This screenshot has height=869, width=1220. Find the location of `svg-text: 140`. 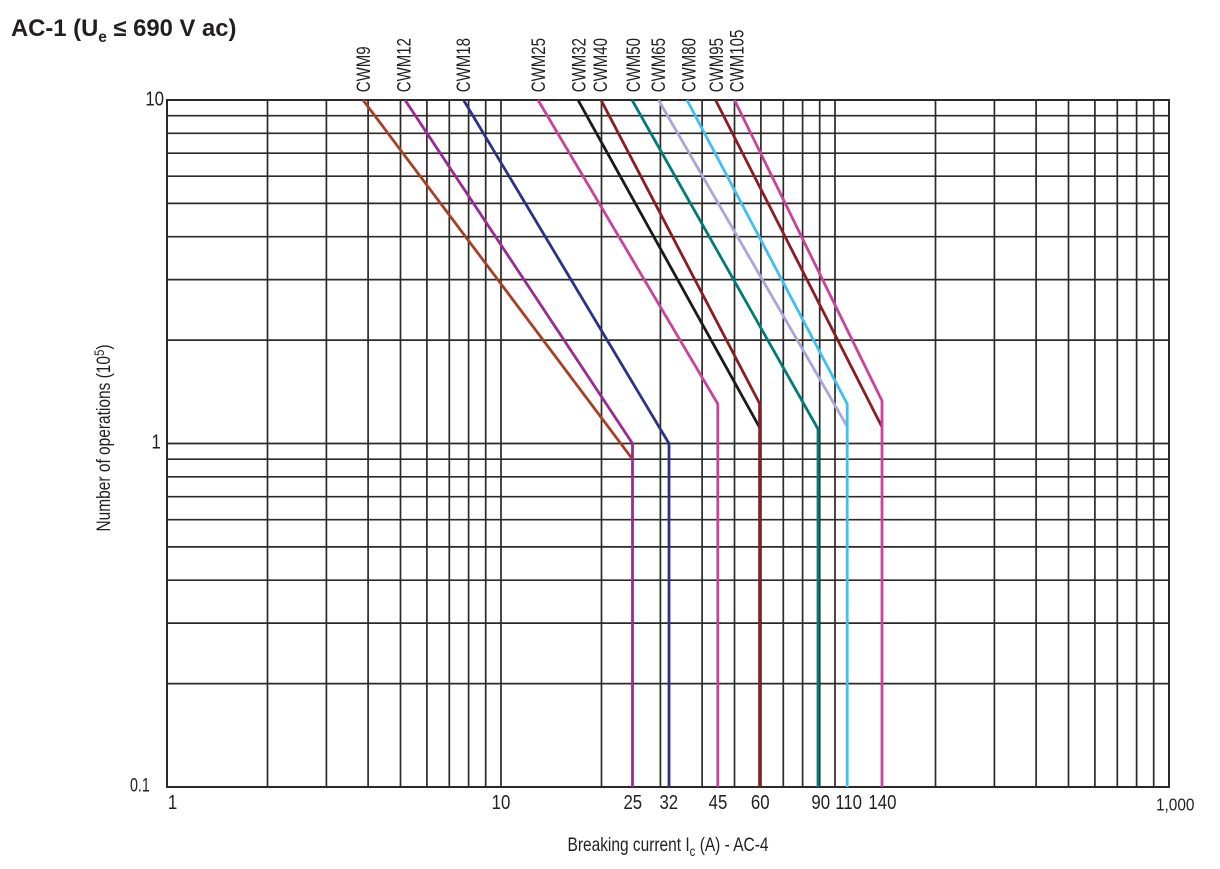

svg-text: 140 is located at coordinates (882, 802).